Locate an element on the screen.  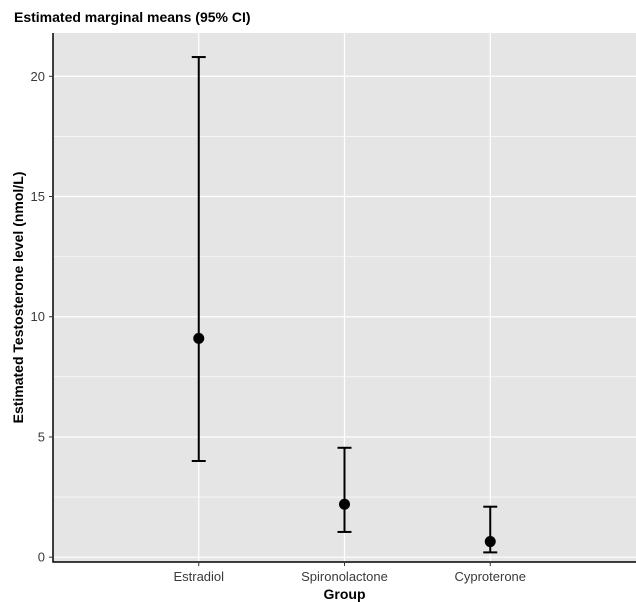
y-tick-label: 20 is located at coordinates (38, 76).